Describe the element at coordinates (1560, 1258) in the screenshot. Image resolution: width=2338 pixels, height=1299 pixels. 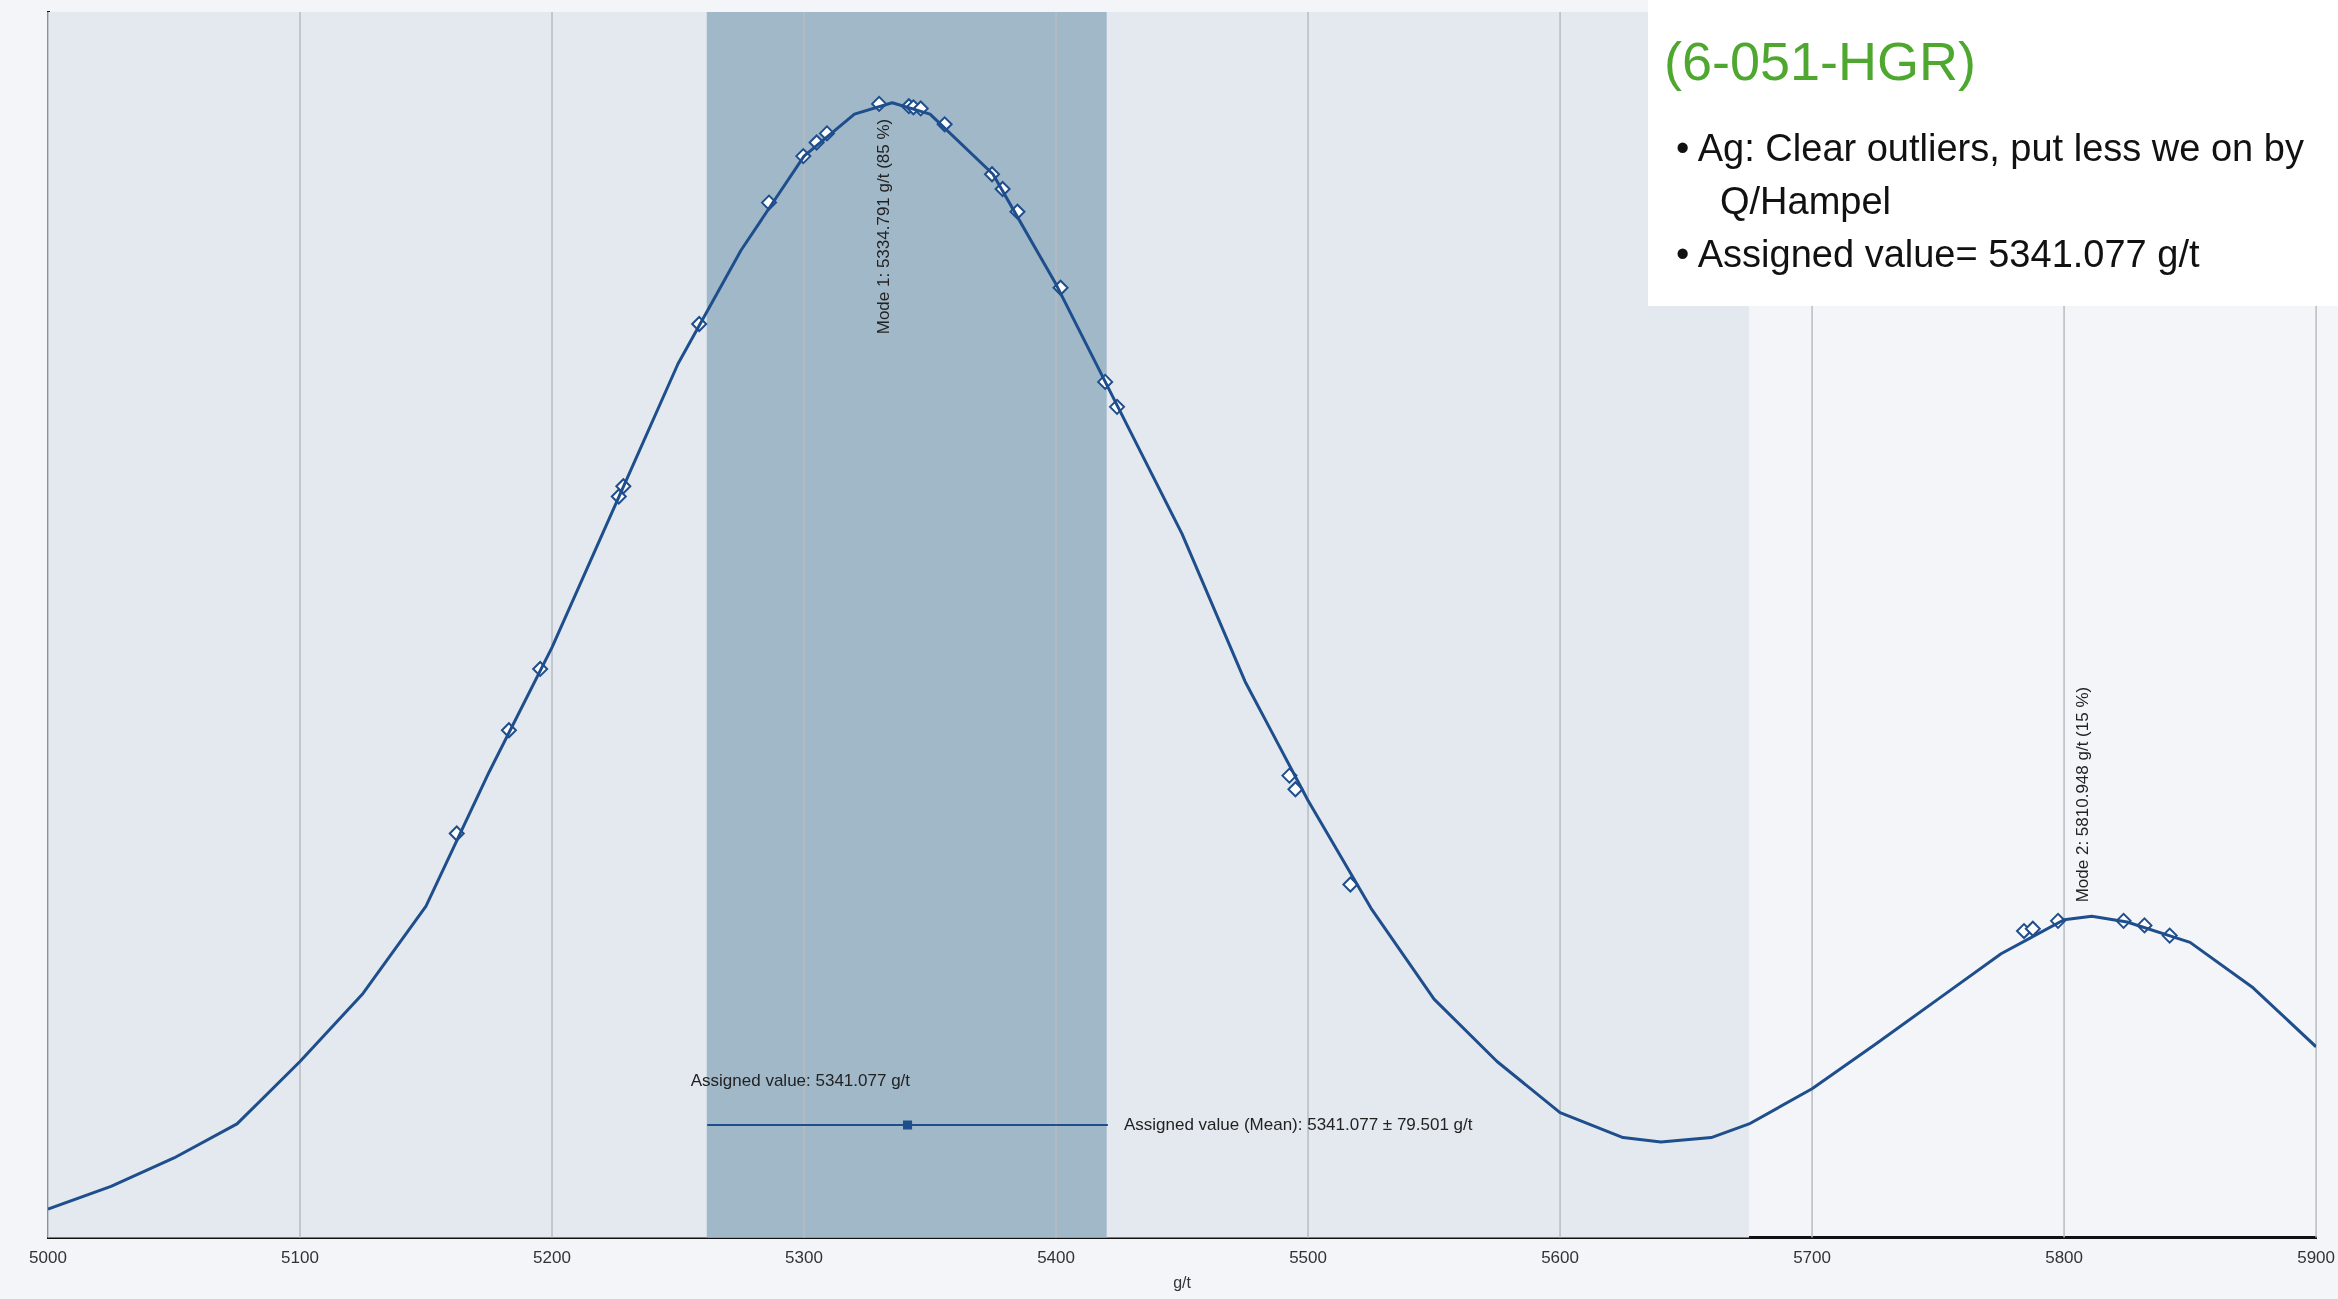
I see `x-tick-label: 5600` at that location.